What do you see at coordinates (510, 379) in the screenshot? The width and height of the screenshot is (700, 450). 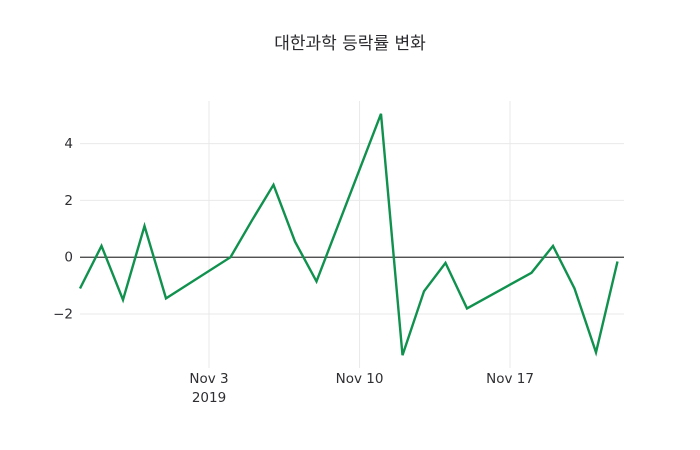 I see `x-tick-label: Nov 17` at bounding box center [510, 379].